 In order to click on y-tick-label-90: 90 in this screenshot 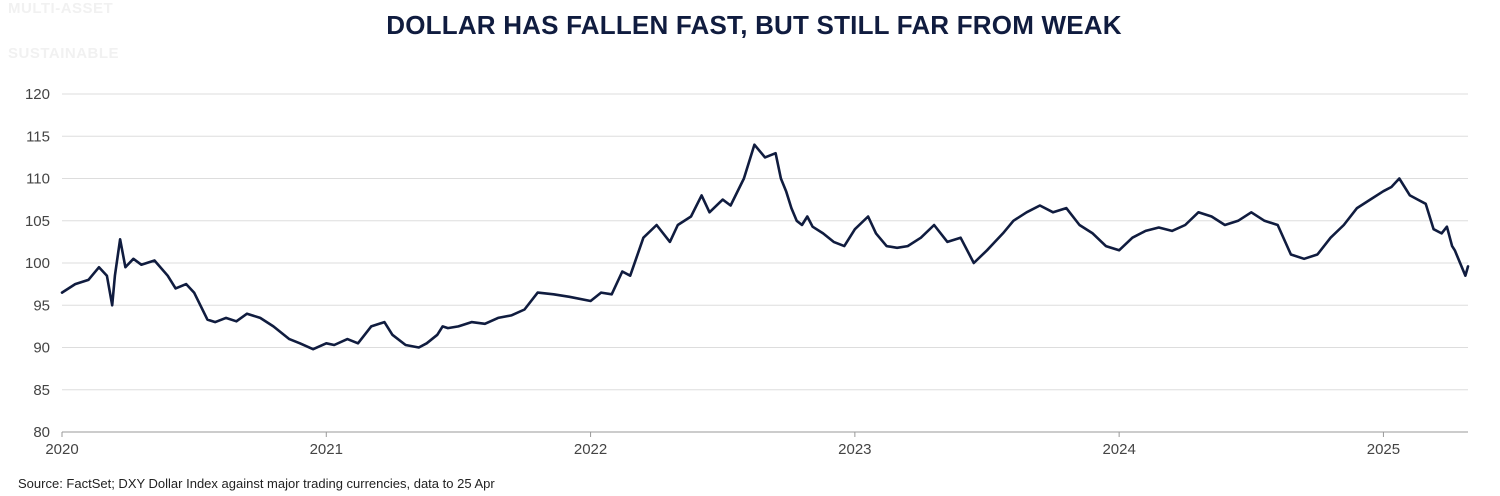, I will do `click(41, 348)`.